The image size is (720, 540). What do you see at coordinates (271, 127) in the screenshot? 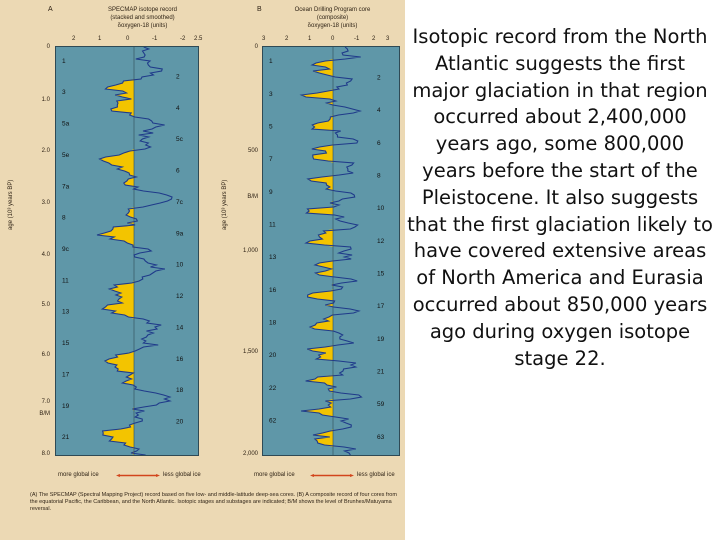
I see `stage-label: 5` at bounding box center [271, 127].